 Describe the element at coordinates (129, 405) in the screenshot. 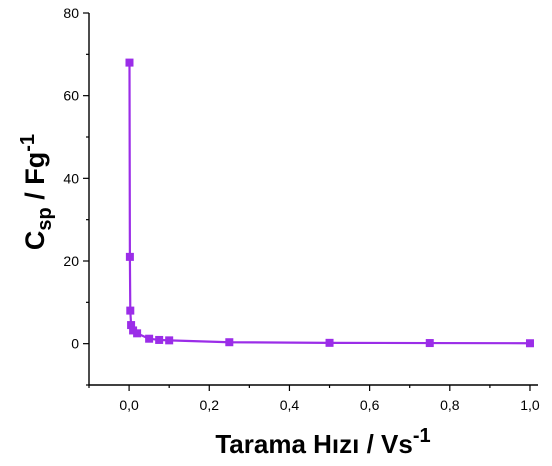

I see `x-tick-label: 0,0` at that location.